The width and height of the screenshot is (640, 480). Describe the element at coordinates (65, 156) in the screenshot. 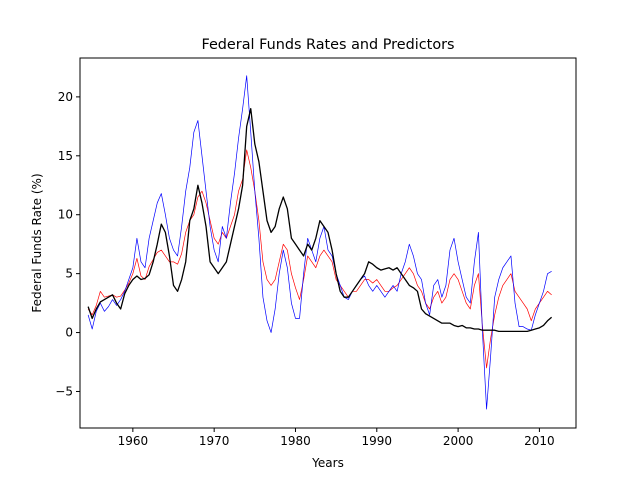

I see `y-tick-label: 15` at that location.